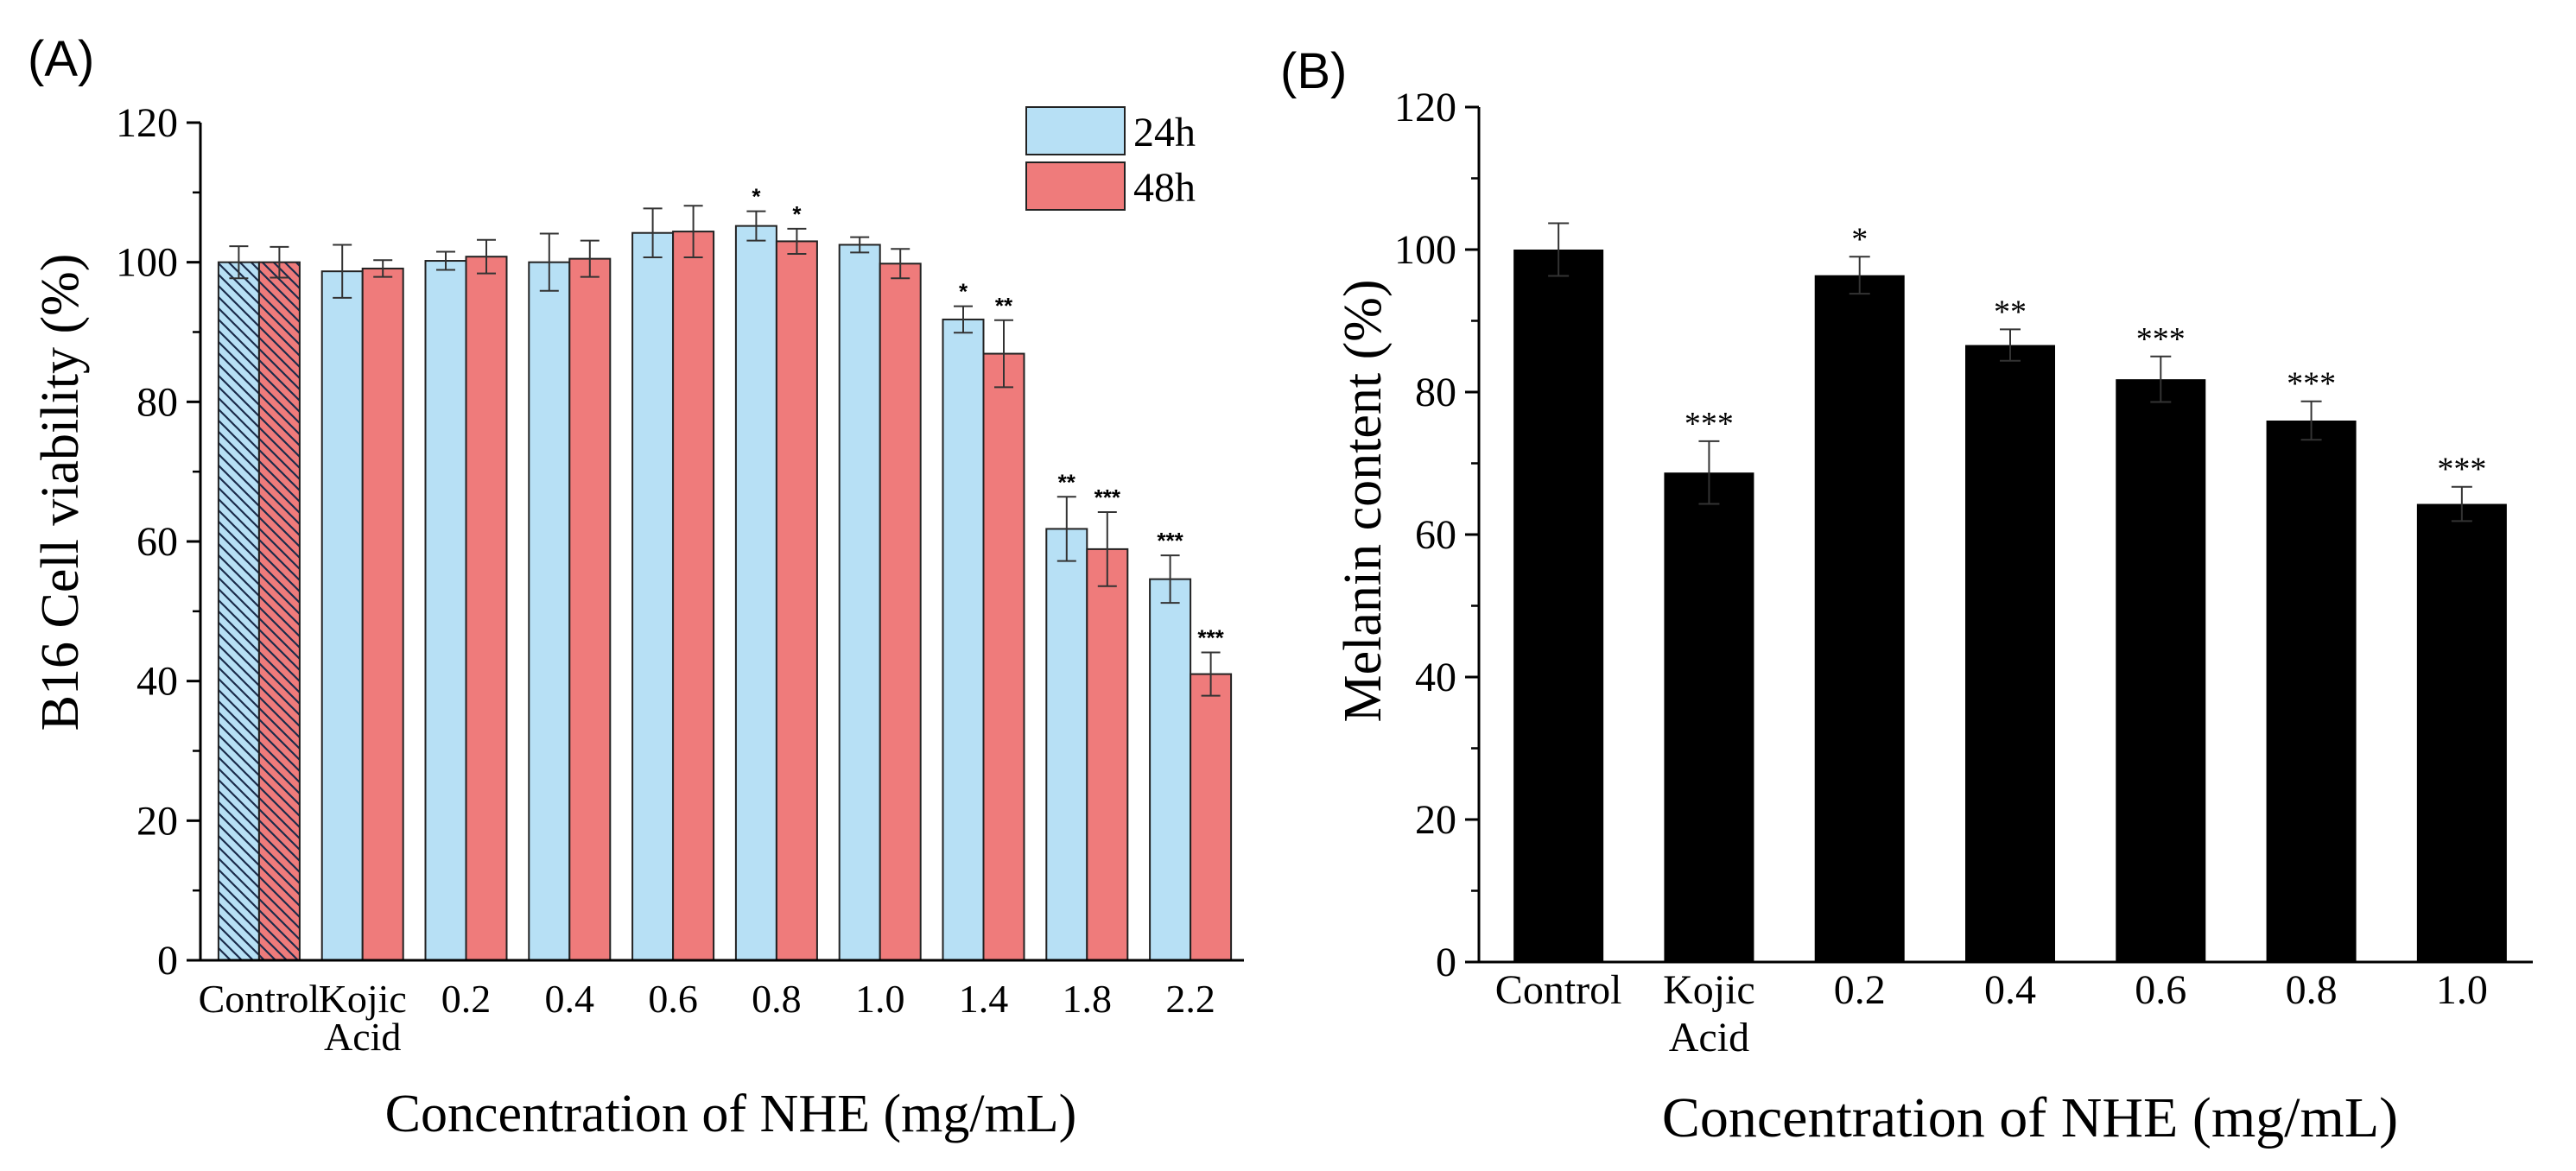 This screenshot has width=2576, height=1171. What do you see at coordinates (797, 214) in the screenshot?
I see `significance-48h-0-8: *` at bounding box center [797, 214].